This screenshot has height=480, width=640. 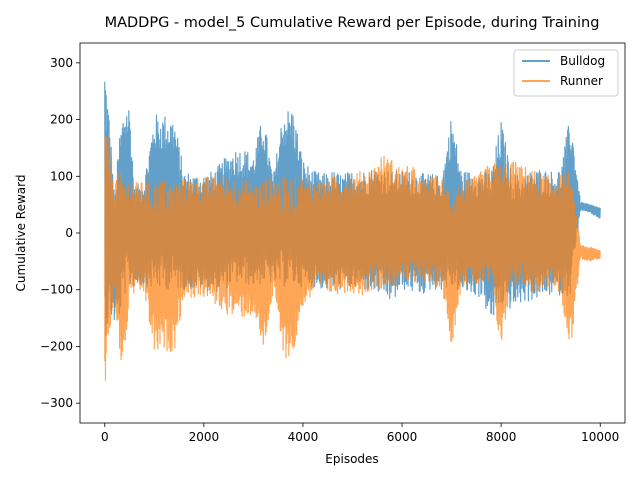 What do you see at coordinates (566, 73) in the screenshot?
I see `legend: Bulldog Runner` at bounding box center [566, 73].